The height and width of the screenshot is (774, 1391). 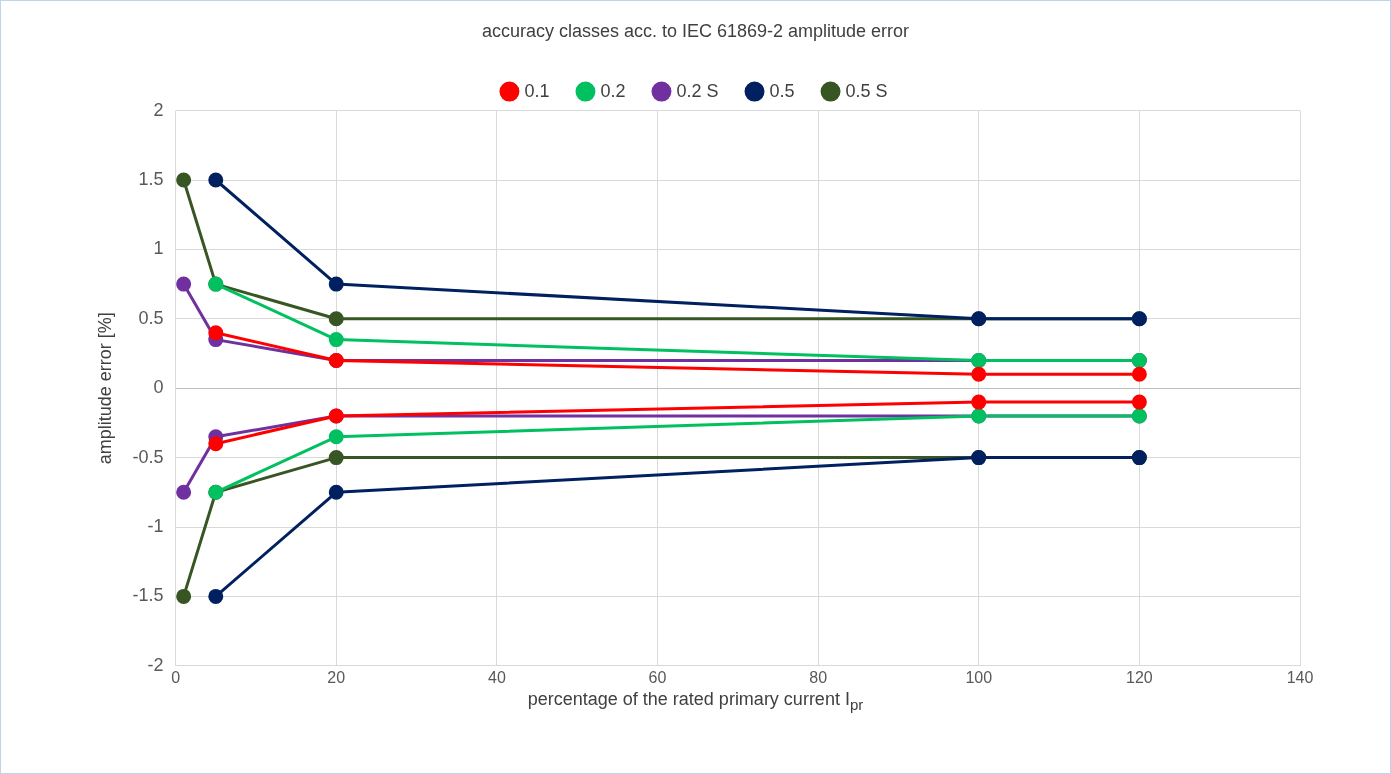 What do you see at coordinates (697, 90) in the screenshot?
I see `legend-label: 0.2 S` at bounding box center [697, 90].